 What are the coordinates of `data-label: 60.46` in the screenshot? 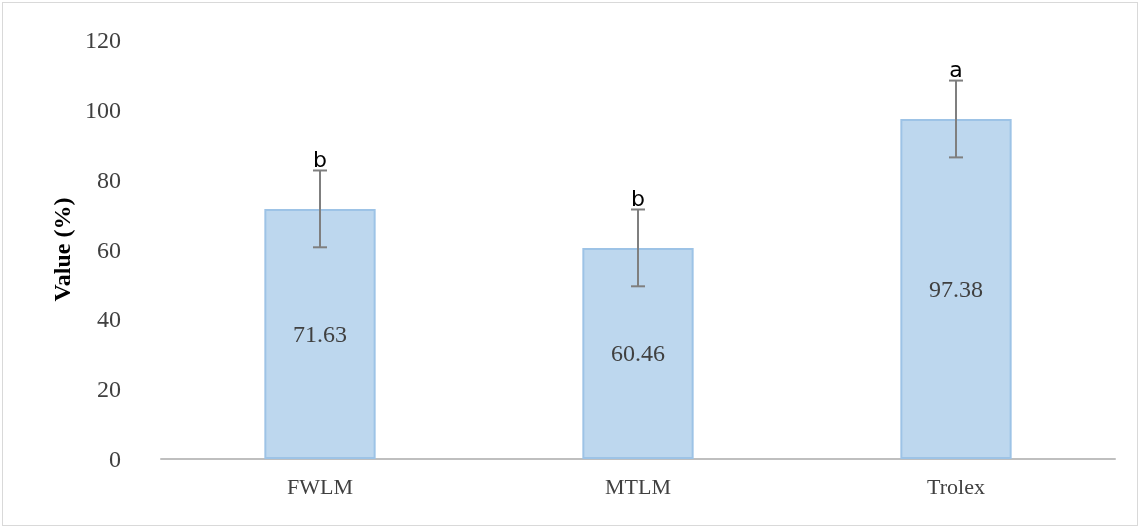 It's located at (638, 353).